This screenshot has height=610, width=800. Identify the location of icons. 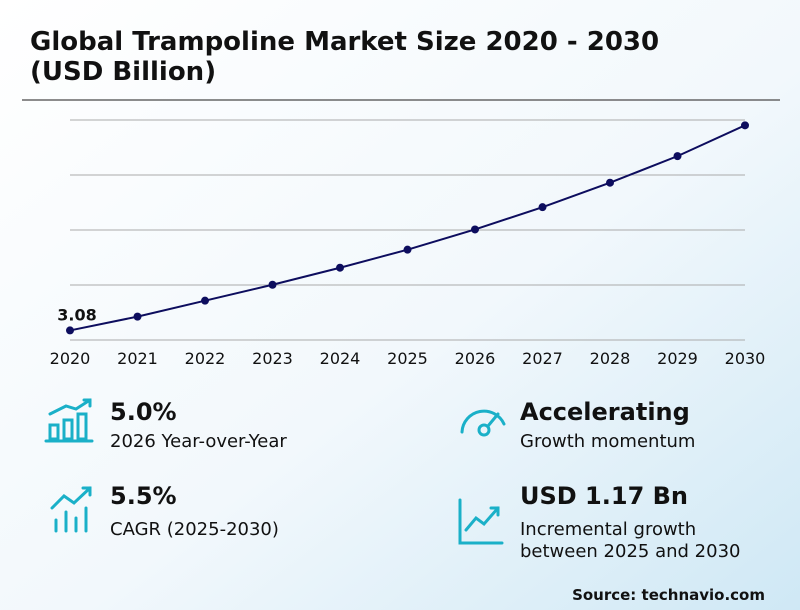
(275, 471).